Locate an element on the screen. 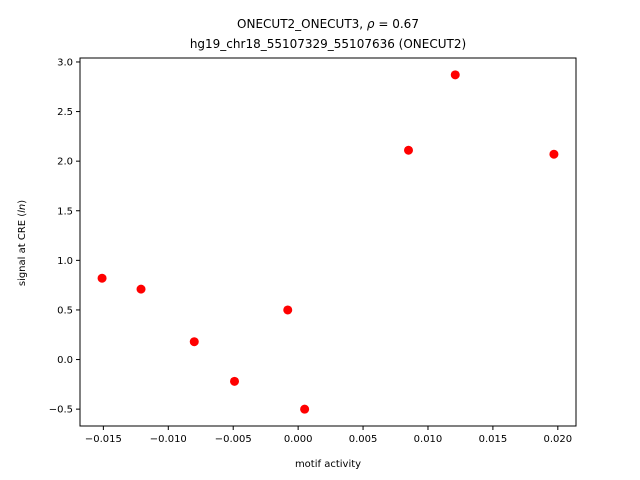 This screenshot has height=480, width=640. y-axis-label: signal at CRE (ln) is located at coordinates (22, 243).